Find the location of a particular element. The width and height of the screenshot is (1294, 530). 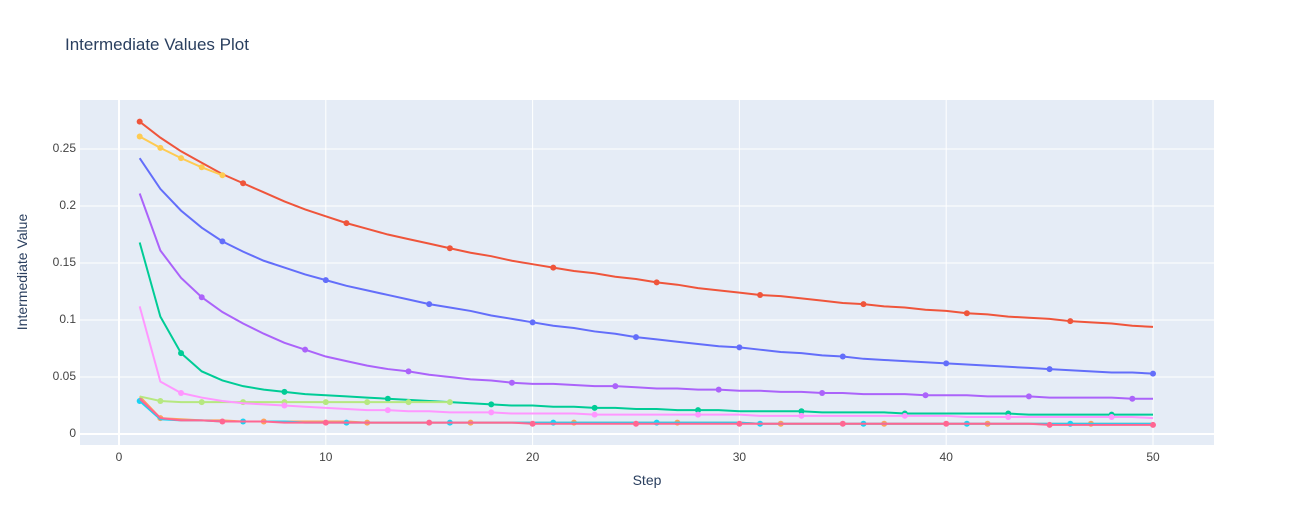

y-tick-label: 0.2 is located at coordinates (67, 205).